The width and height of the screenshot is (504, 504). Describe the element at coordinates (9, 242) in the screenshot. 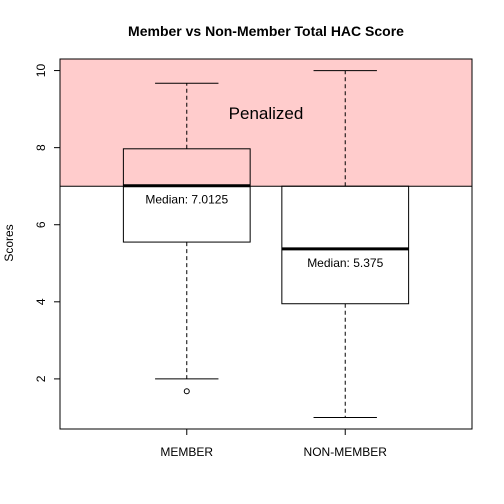

I see `y-axis-label: Scores` at that location.